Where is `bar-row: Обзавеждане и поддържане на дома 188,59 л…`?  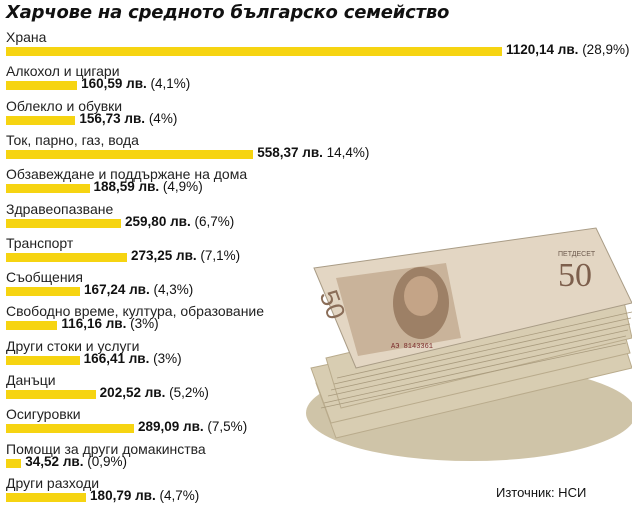
bar-row: Обзавеждане и поддържане на дома 188,59 л… is located at coordinates (316, 183).